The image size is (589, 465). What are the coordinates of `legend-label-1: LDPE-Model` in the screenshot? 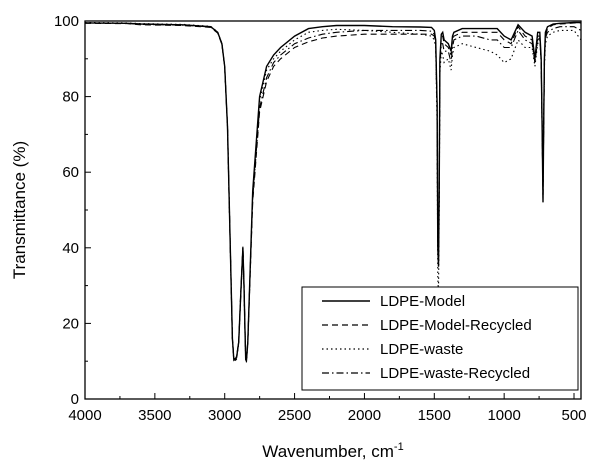 It's located at (422, 301).